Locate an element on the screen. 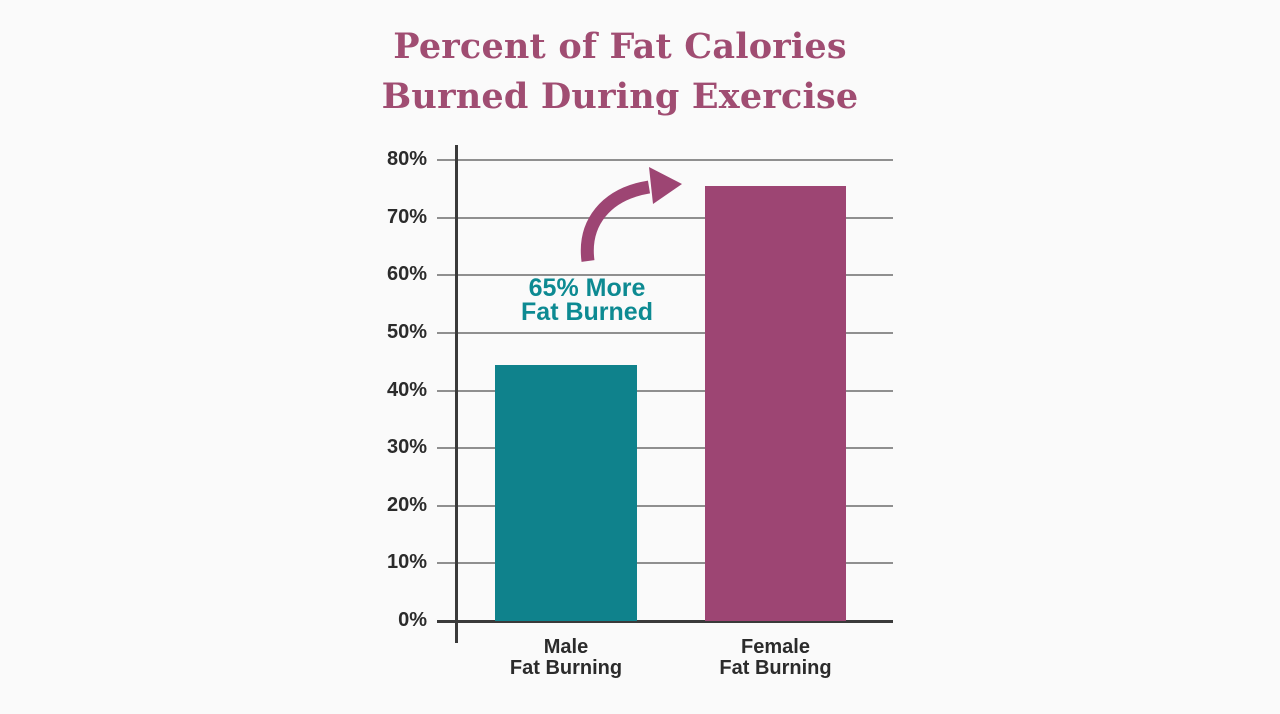  bar-male-fat-burning is located at coordinates (566, 493).